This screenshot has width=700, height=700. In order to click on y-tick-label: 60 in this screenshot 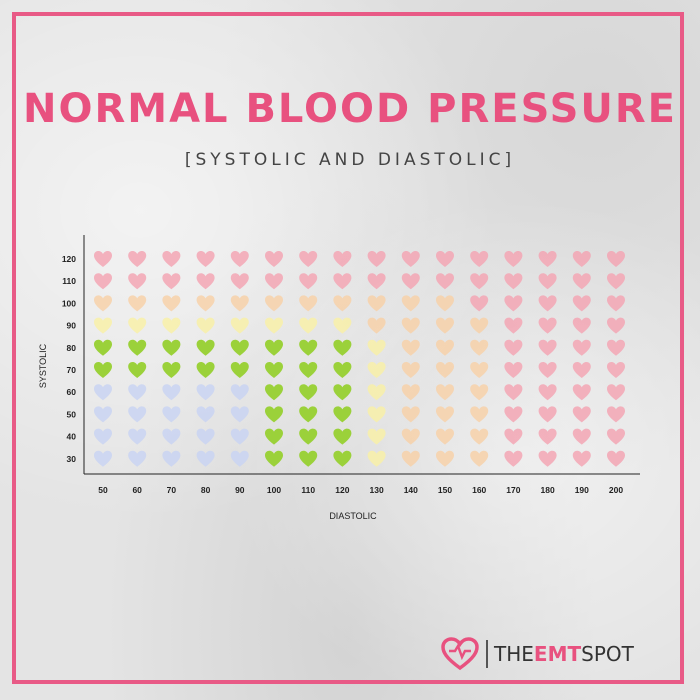, I will do `click(72, 392)`.